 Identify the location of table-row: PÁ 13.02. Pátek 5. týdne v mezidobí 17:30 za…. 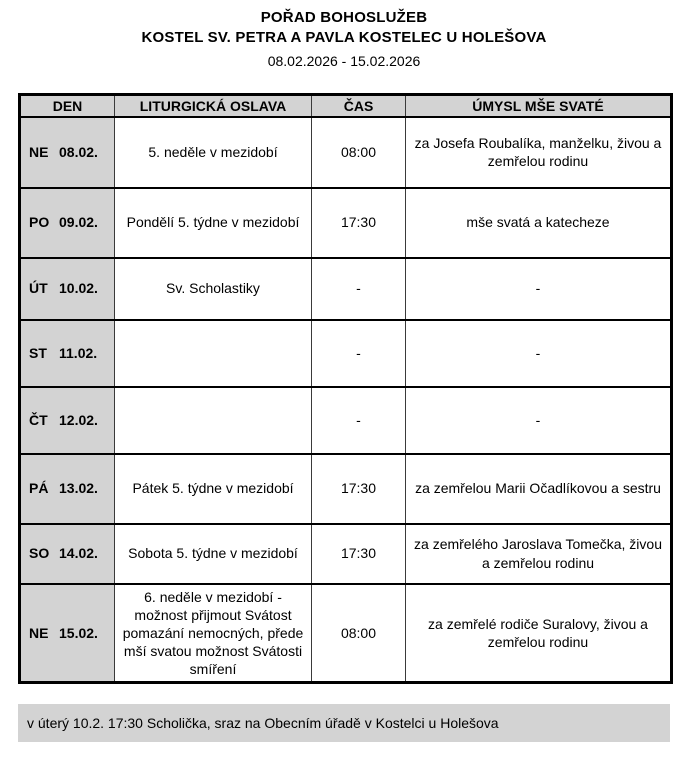
(345, 488).